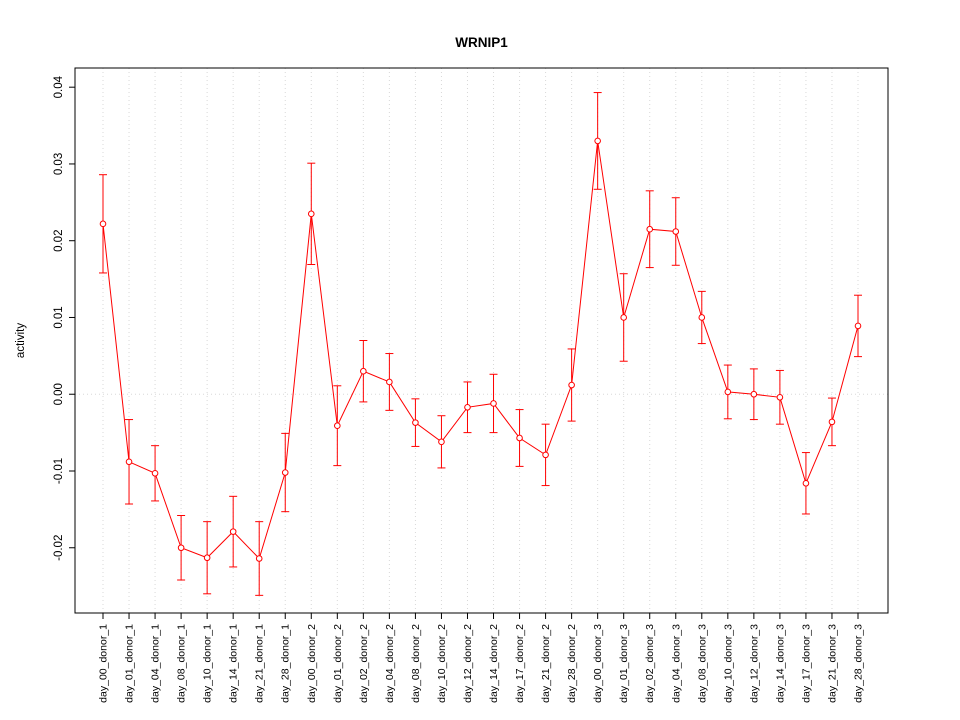  Describe the element at coordinates (481, 42) in the screenshot. I see `chart-title: WRNIP1` at that location.